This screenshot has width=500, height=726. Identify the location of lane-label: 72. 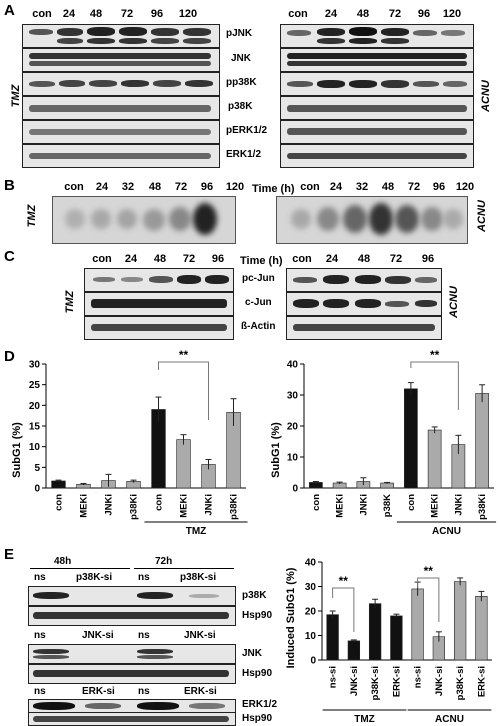
(395, 14).